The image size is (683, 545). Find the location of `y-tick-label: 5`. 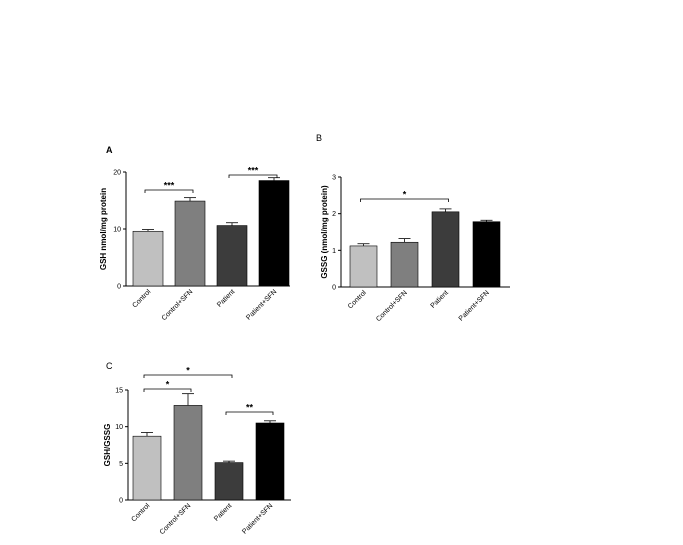

y-tick-label: 5 is located at coordinates (121, 464).